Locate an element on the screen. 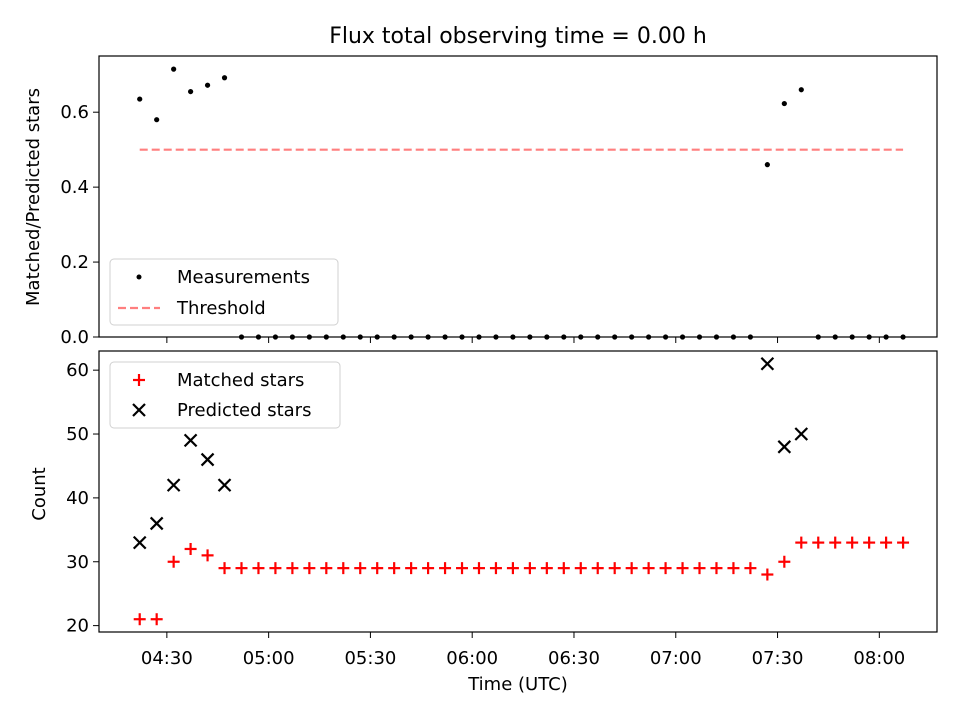  chart-title: Flux total observing time = 0.00 h is located at coordinates (518, 36).